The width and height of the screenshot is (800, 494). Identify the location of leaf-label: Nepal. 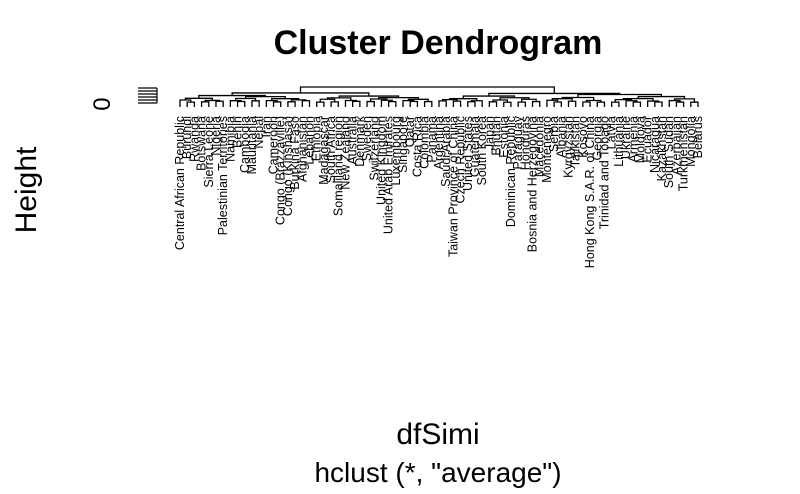
(259, 132).